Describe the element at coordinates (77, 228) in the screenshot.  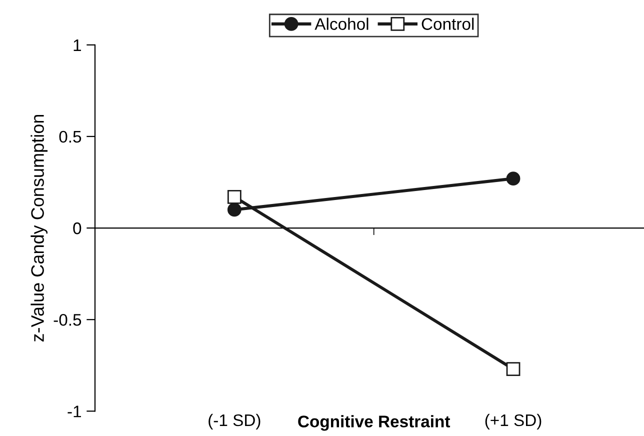
I see `y-tick-label: 0` at that location.